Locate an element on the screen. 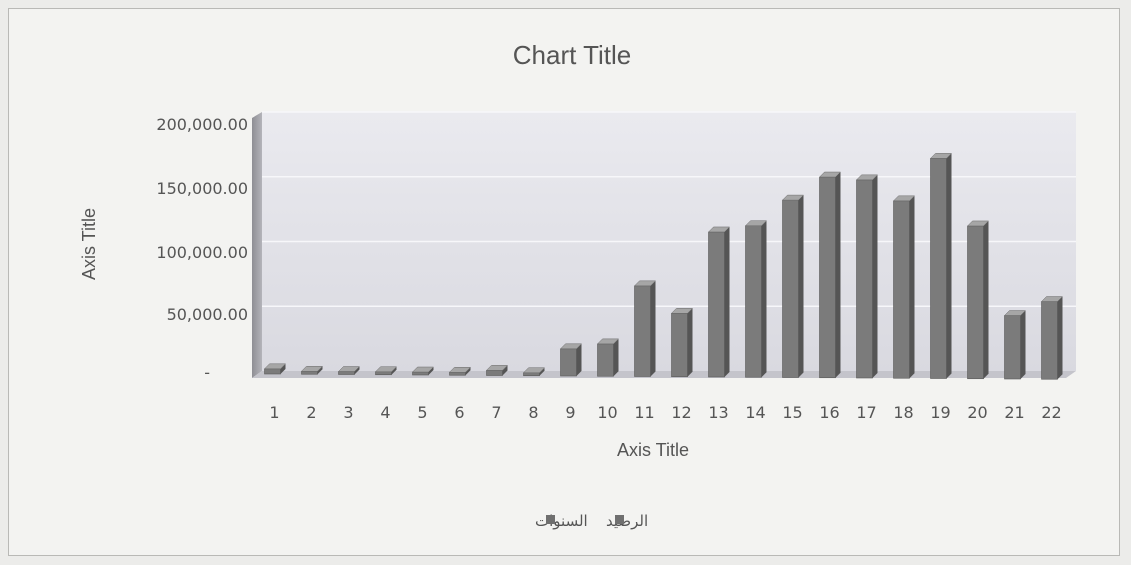 Image resolution: width=1131 pixels, height=565 pixels. legend: السنوات الرصيد is located at coordinates (591, 521).